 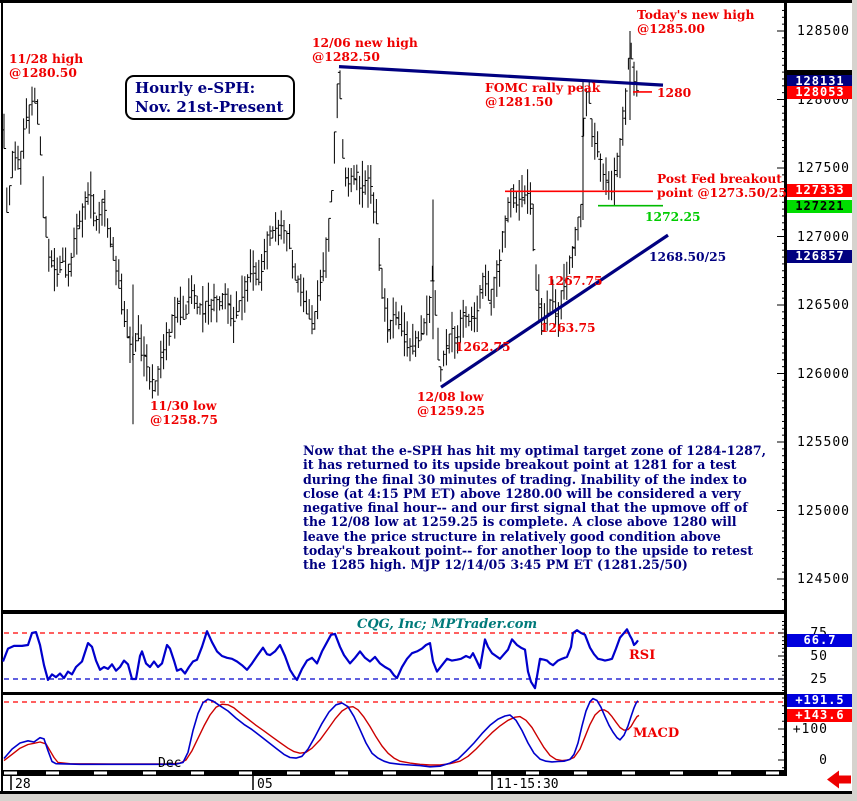 What do you see at coordinates (823, 442) in the screenshot?
I see `price-scale-label: 125500` at bounding box center [823, 442].